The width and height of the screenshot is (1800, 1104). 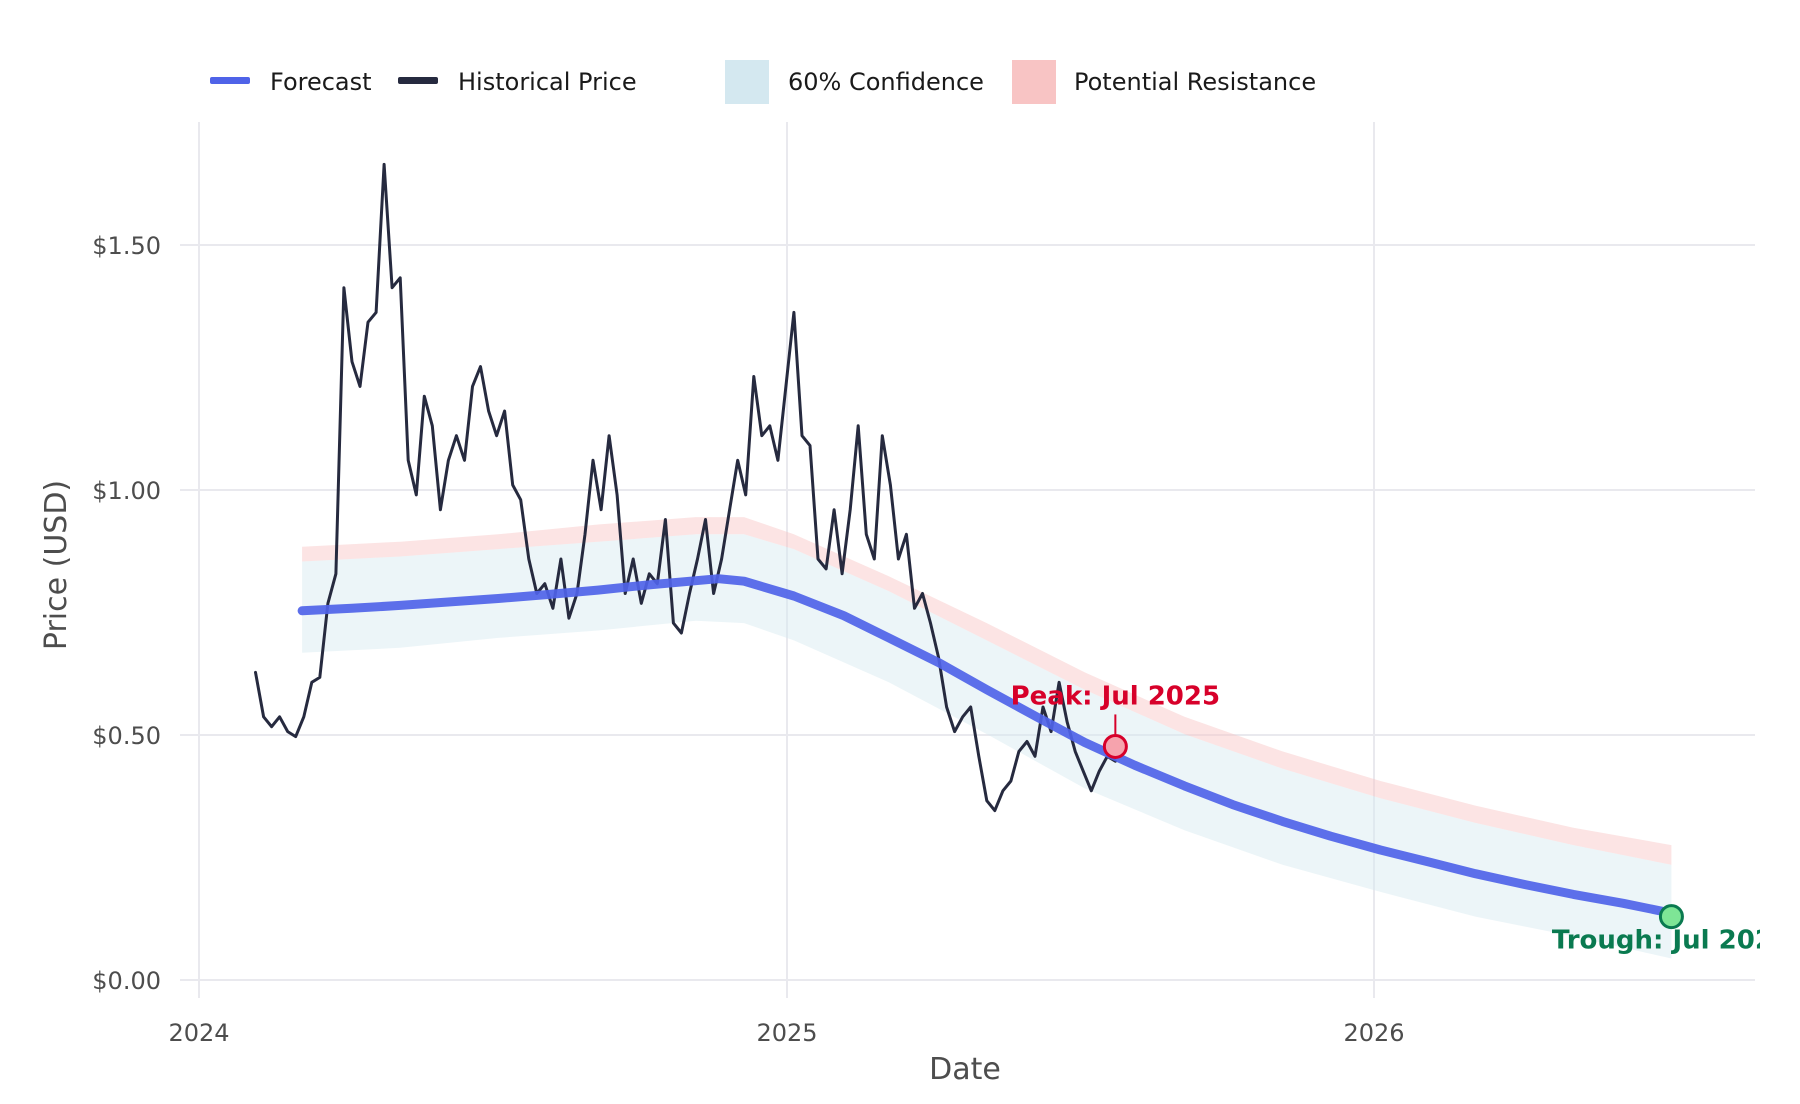 I want to click on legend-swatch-historical-price, so click(x=418, y=80).